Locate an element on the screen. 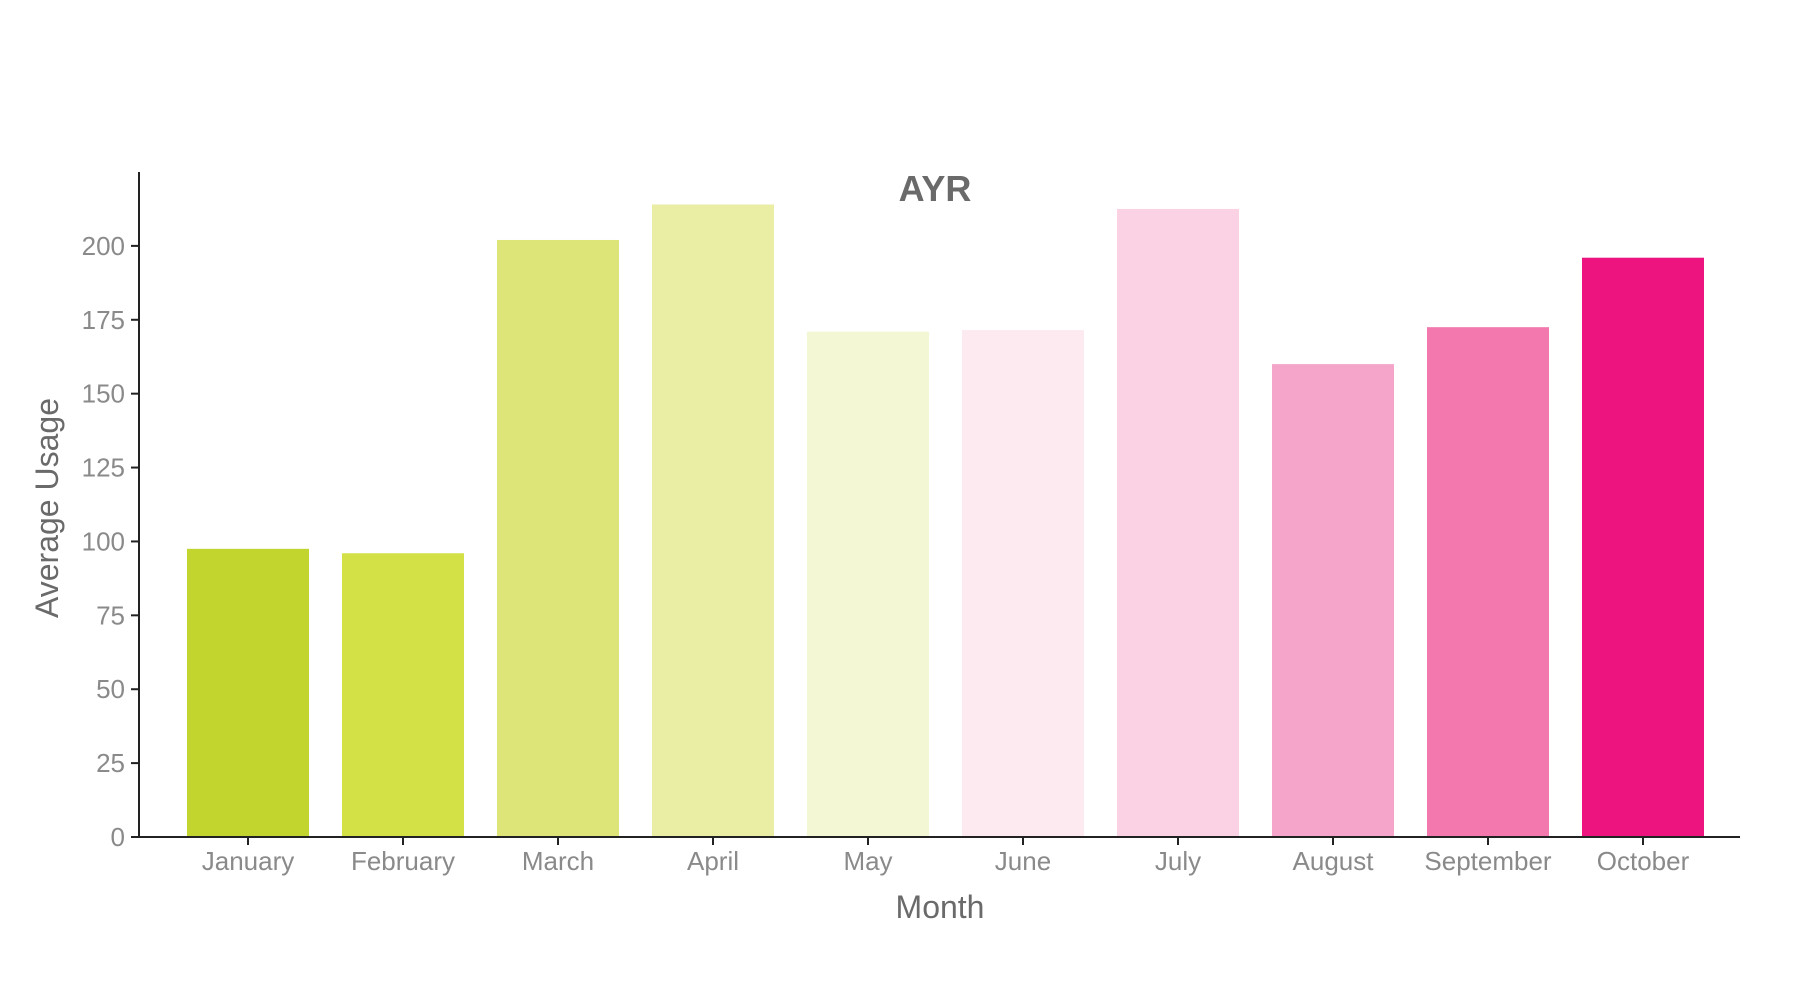 This screenshot has width=1800, height=1000. bar-april is located at coordinates (713, 520).